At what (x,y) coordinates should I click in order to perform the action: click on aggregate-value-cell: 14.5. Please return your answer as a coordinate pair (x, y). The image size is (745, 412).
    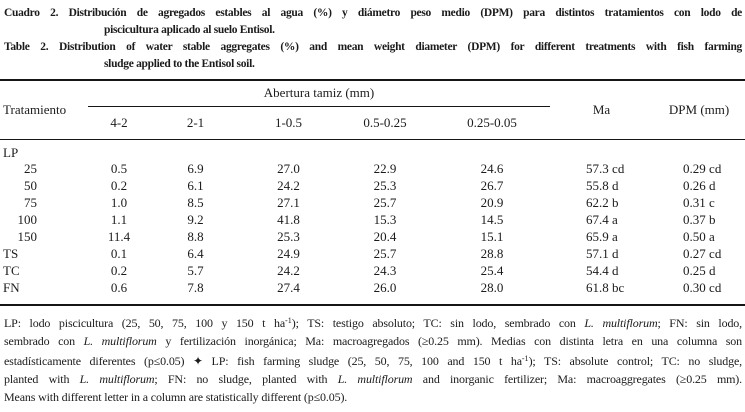
    Looking at the image, I should click on (492, 219).